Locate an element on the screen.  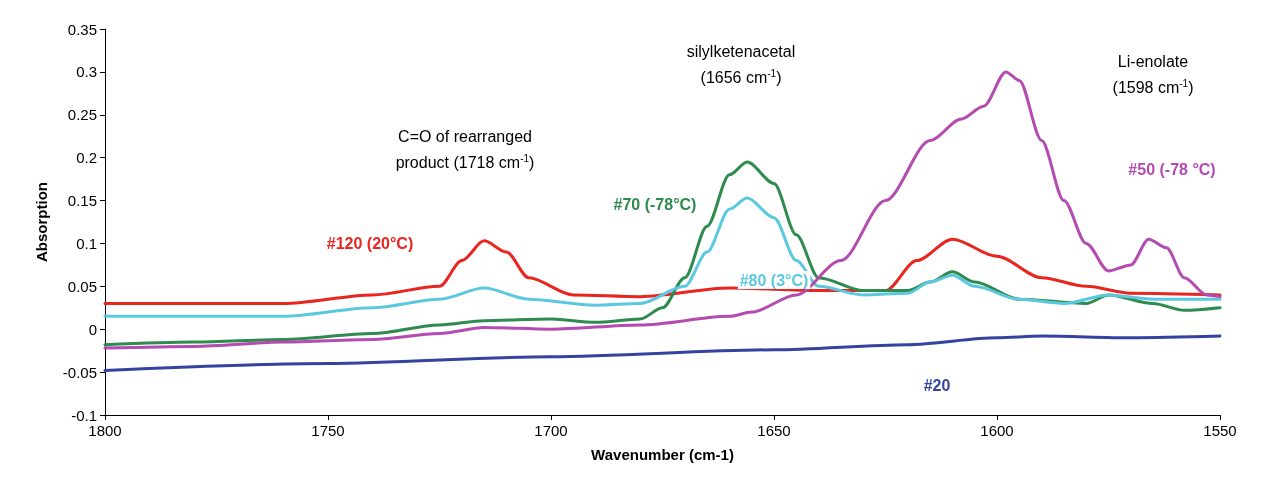
y-axis-title: Absorption is located at coordinates (41, 222).